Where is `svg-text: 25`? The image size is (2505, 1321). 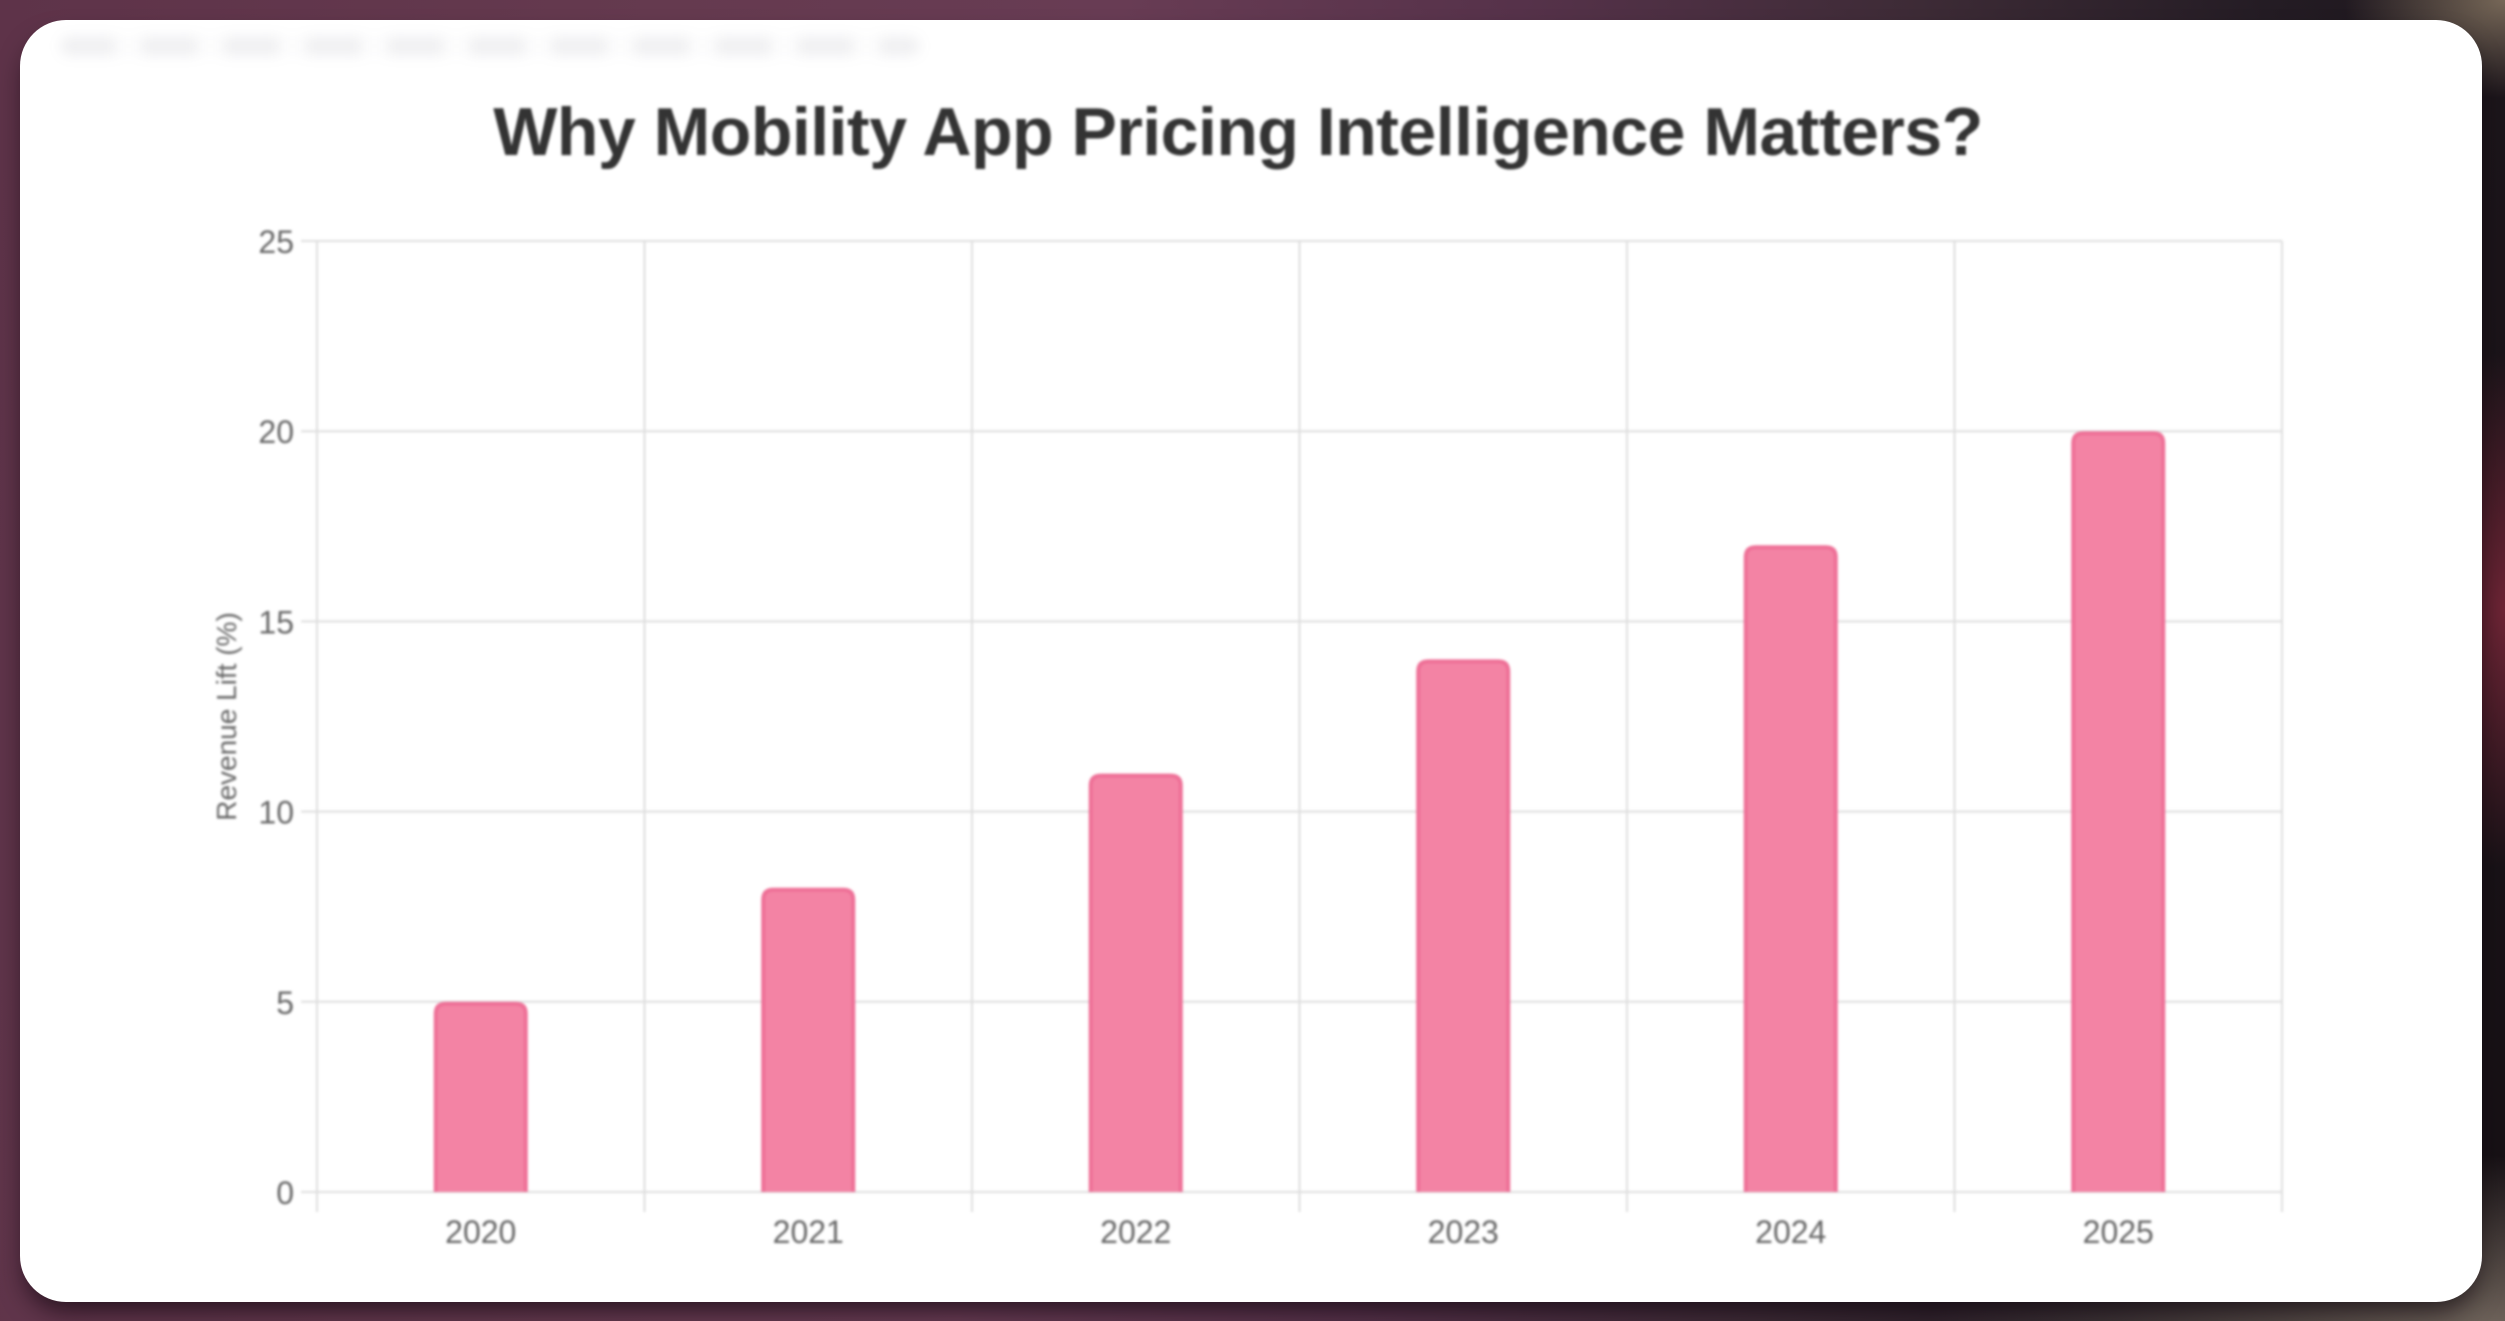
svg-text: 25 is located at coordinates (276, 242).